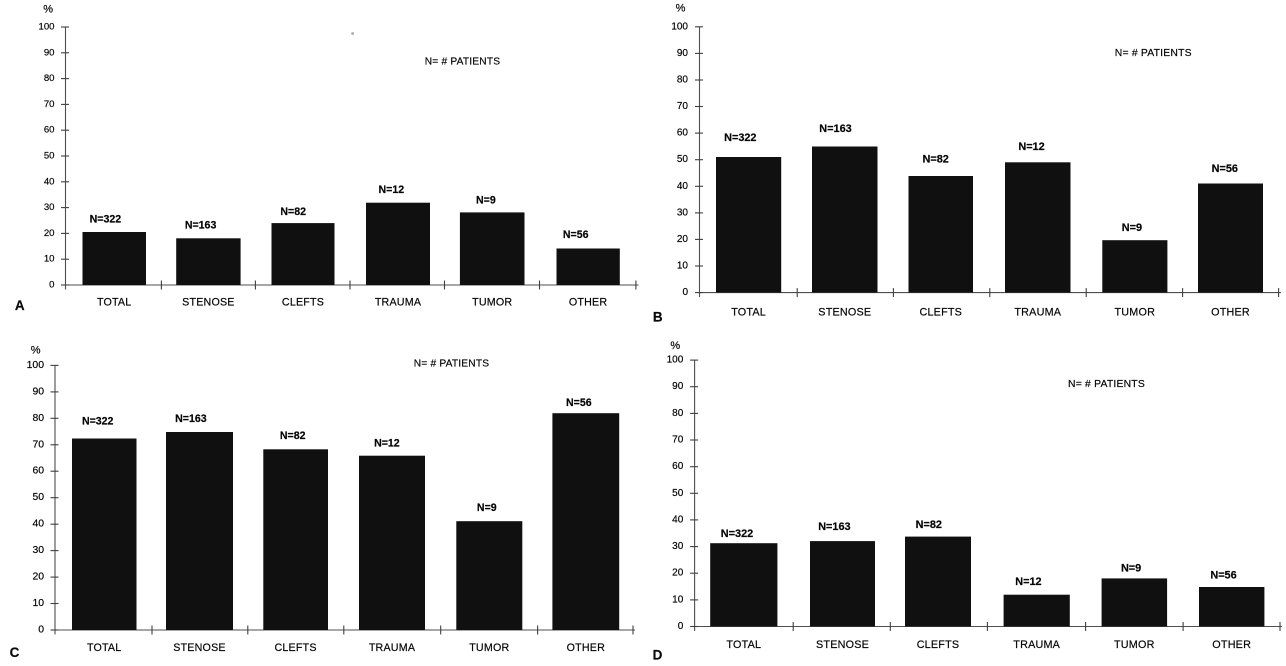 The width and height of the screenshot is (1286, 666). Describe the element at coordinates (20, 305) in the screenshot. I see `svg-text: A` at that location.